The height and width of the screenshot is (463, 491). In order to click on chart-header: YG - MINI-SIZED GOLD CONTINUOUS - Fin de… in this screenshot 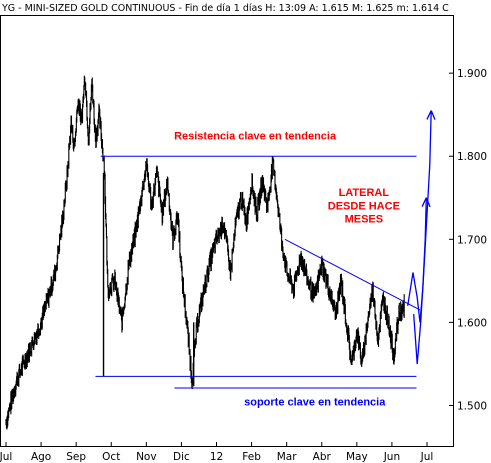, I will do `click(225, 8)`.